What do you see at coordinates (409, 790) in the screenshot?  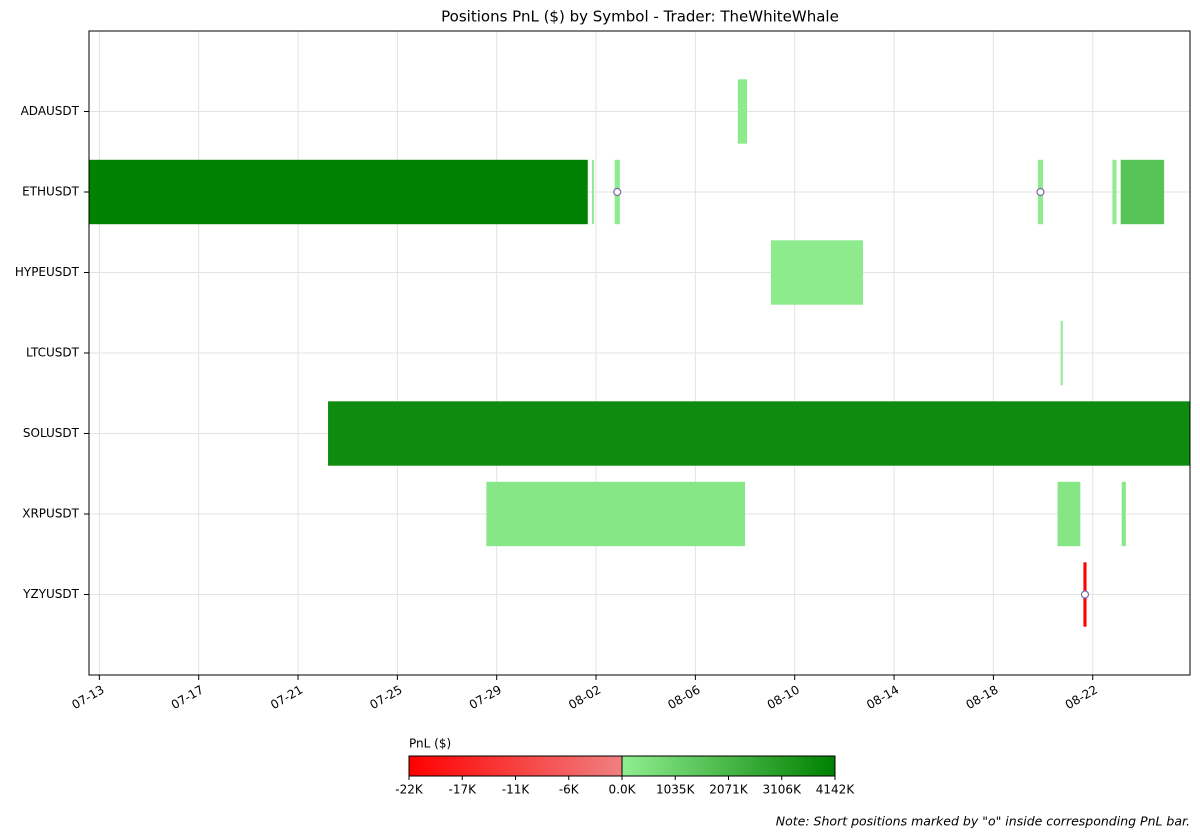 I see `colorbar-tick-label: -22K` at bounding box center [409, 790].